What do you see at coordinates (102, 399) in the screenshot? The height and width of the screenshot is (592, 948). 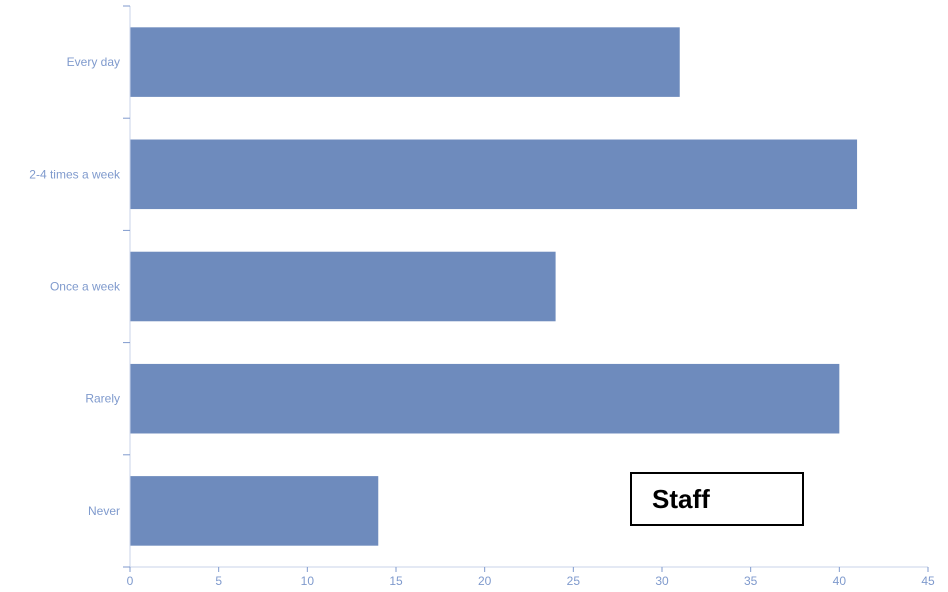 I see `y-tick-label-3: Rarely` at bounding box center [102, 399].